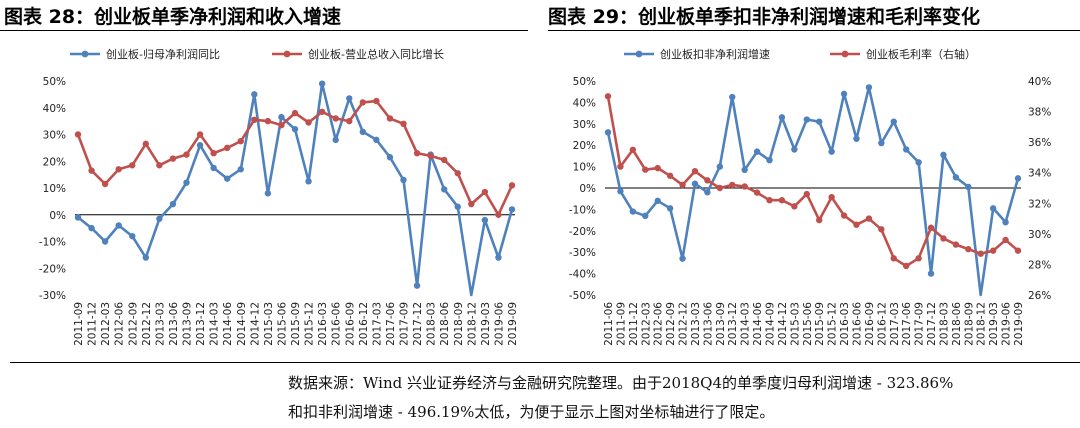 This screenshot has height=428, width=1080. Describe the element at coordinates (405, 324) in the screenshot. I see `x-tick-label: 2017-09` at that location.